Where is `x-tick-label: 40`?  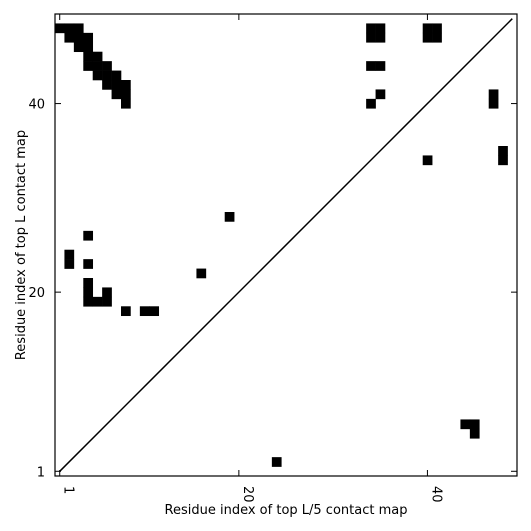
x-tick-label: 40 is located at coordinates (435, 494).